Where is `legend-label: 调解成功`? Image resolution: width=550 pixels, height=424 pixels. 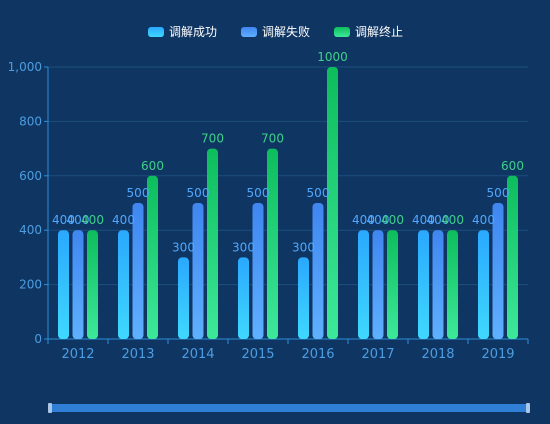 legend-label: 调解成功 is located at coordinates (193, 32).